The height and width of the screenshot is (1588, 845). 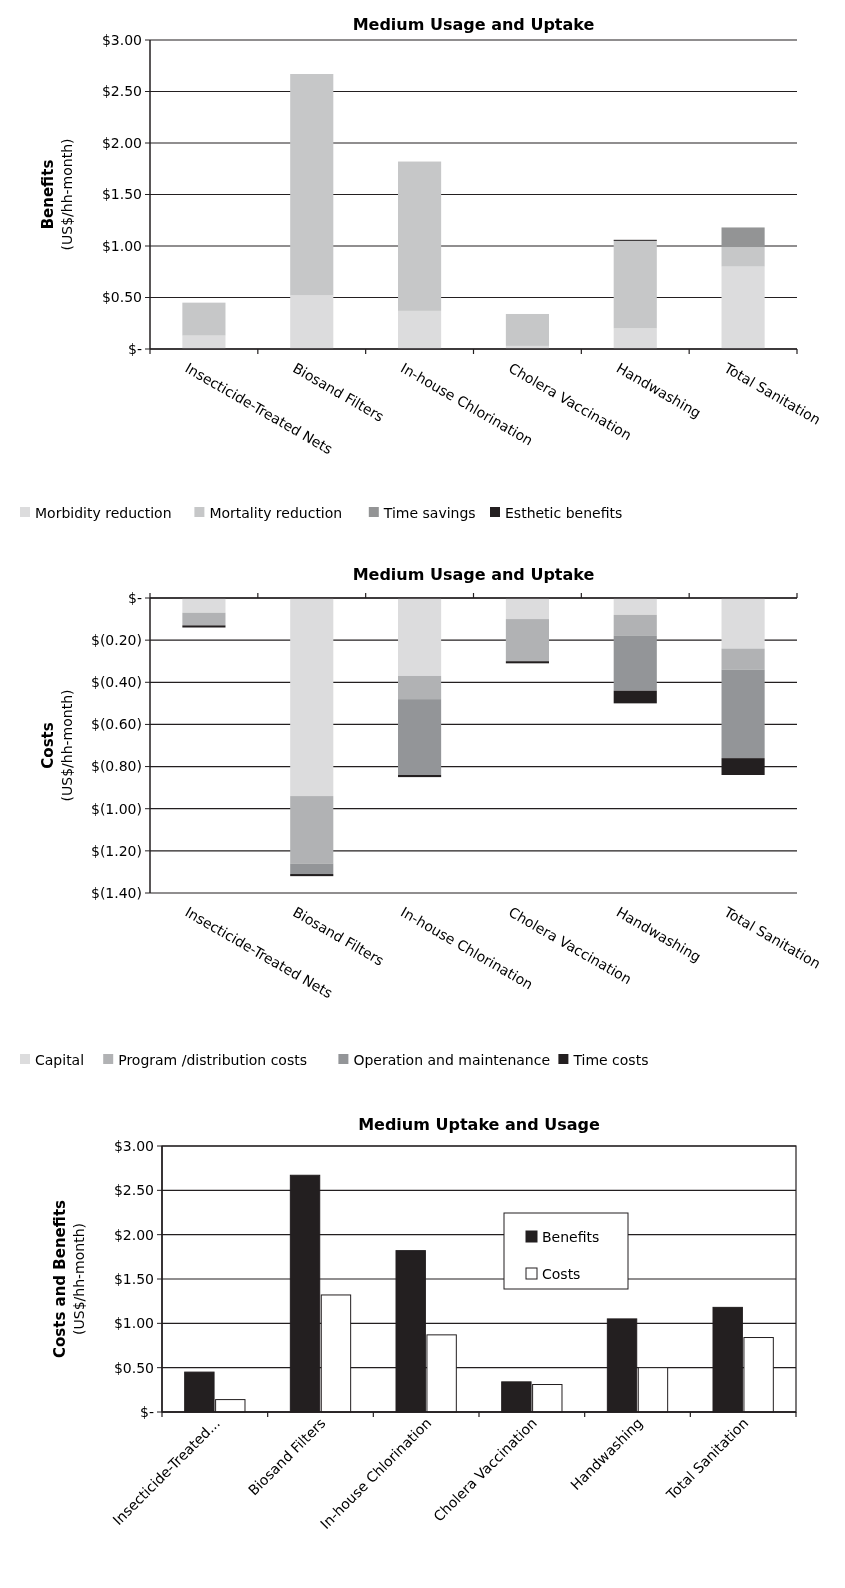 I want to click on legend-label: Time costs, so click(x=610, y=1059).